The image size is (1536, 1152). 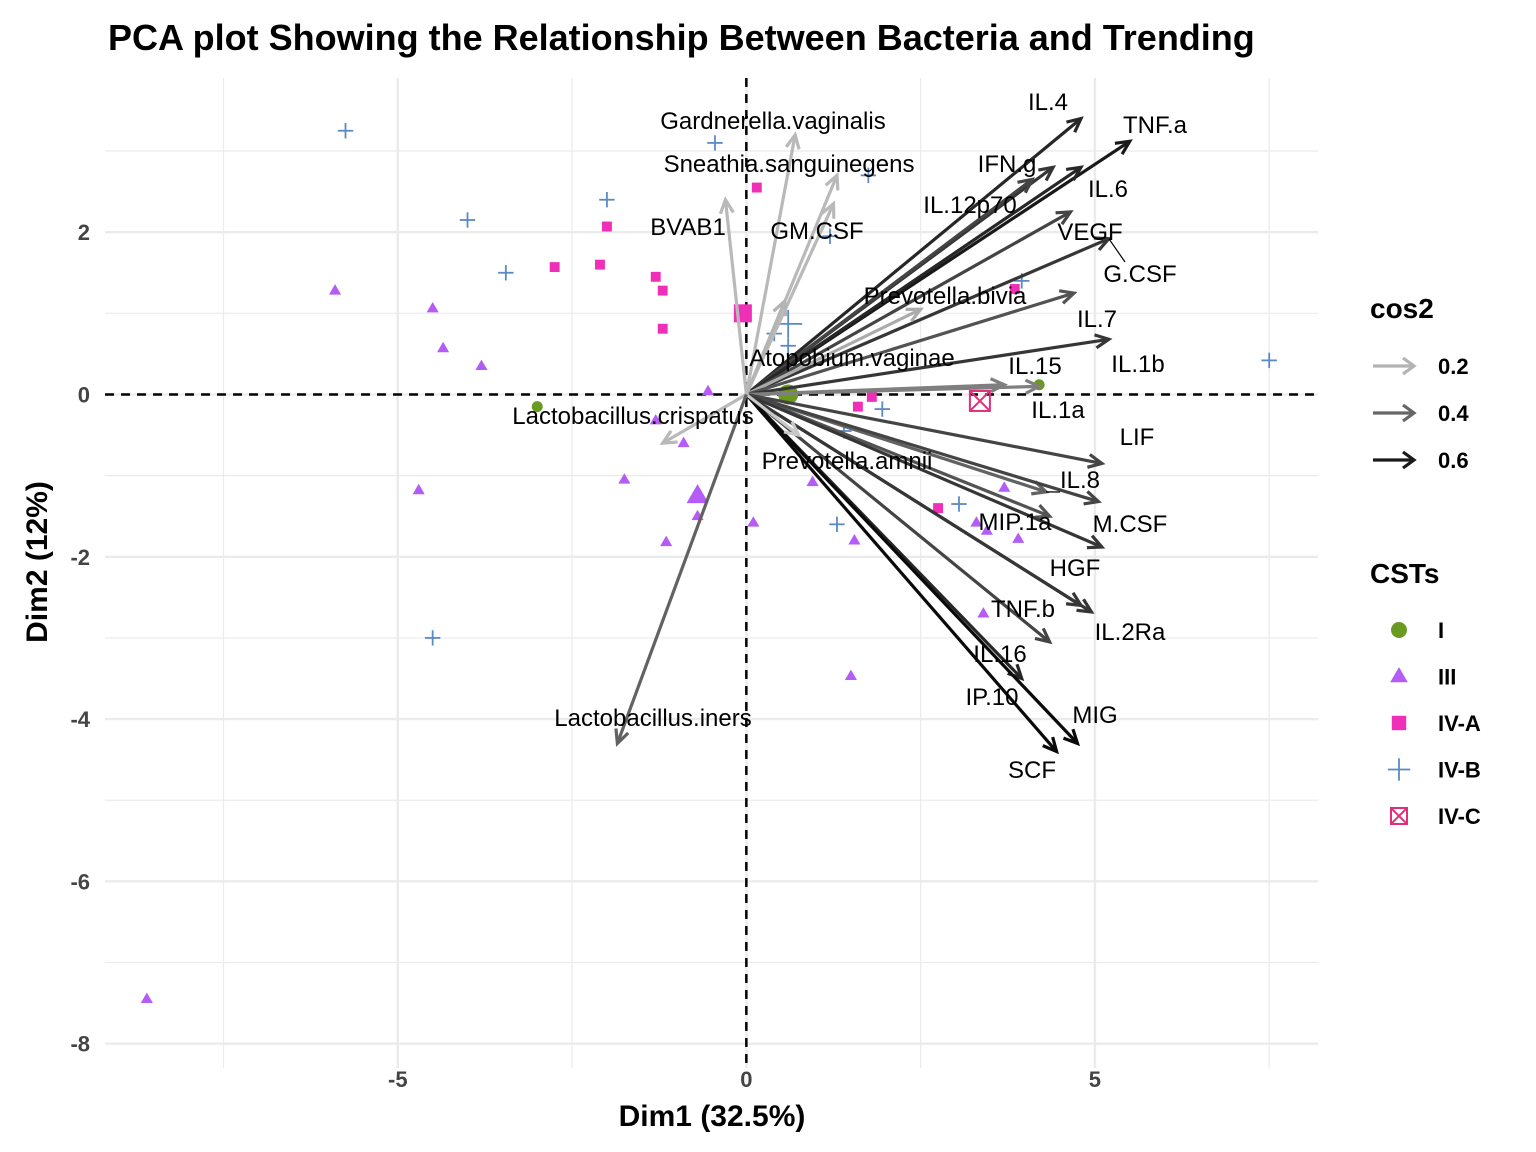 What do you see at coordinates (652, 718) in the screenshot?
I see `label-lactobacillus-iners: Lactobacillus.iners` at bounding box center [652, 718].